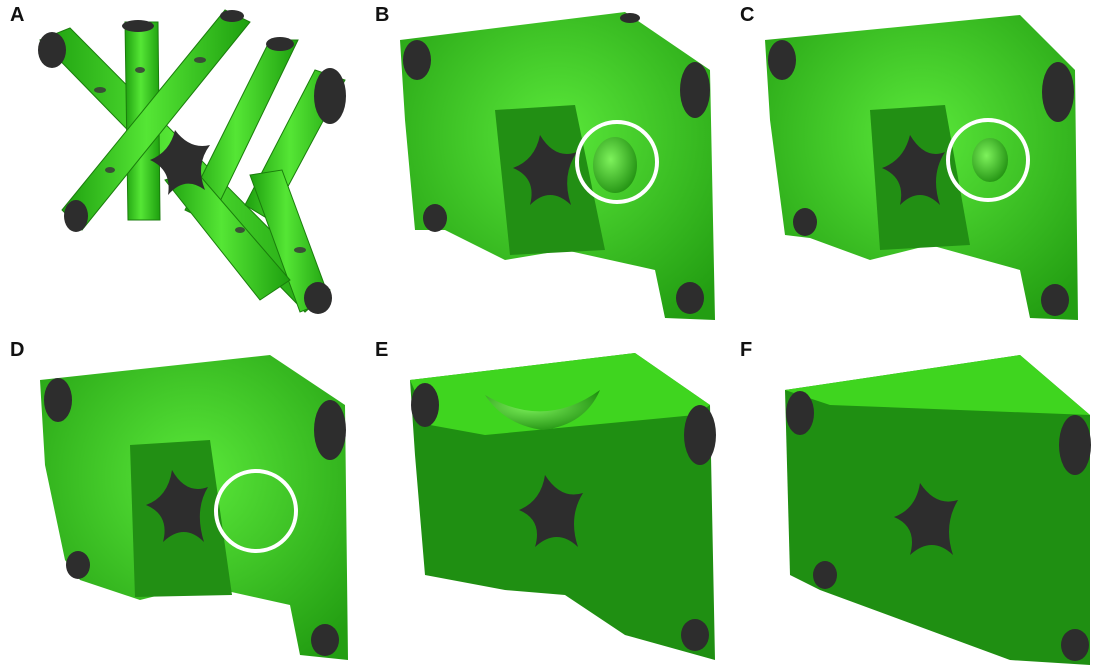  Describe the element at coordinates (17, 350) in the screenshot. I see `panel-label-d: D` at that location.